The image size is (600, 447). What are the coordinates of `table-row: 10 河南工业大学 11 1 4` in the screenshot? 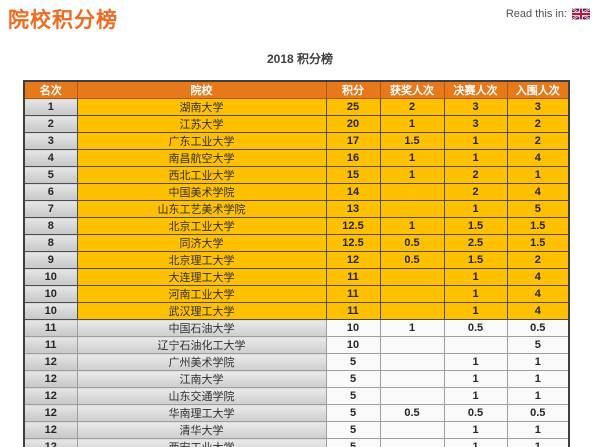 It's located at (296, 294).